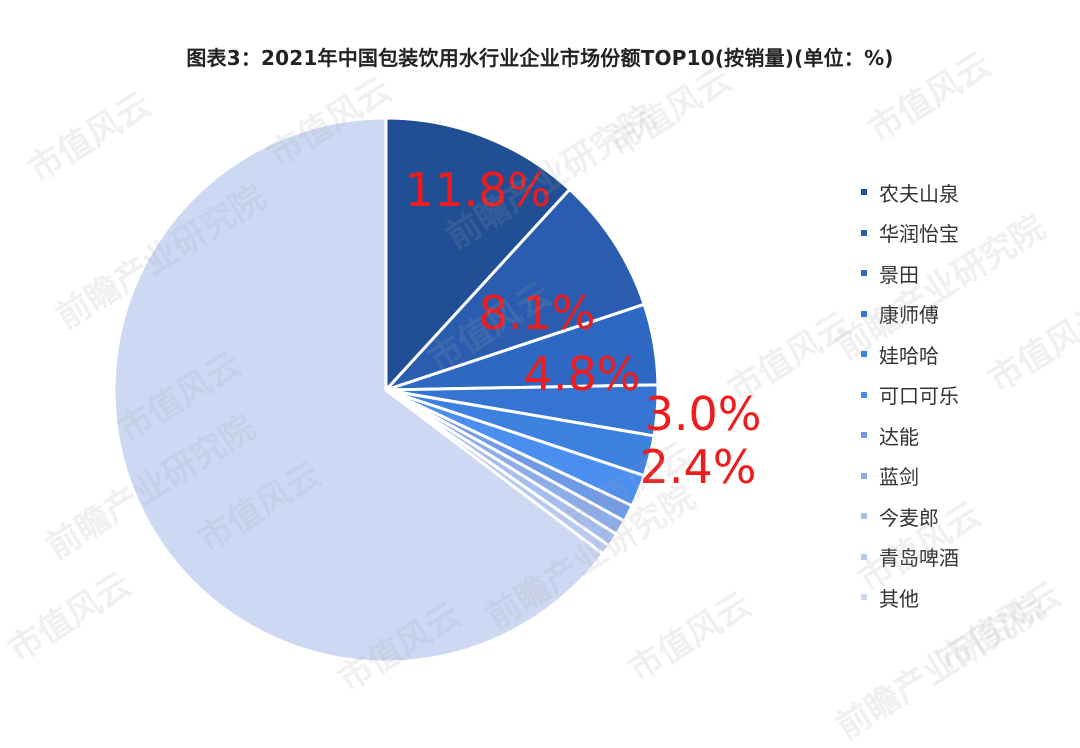 This screenshot has width=1080, height=748. What do you see at coordinates (909, 355) in the screenshot?
I see `legend-label: 娃哈哈` at bounding box center [909, 355].